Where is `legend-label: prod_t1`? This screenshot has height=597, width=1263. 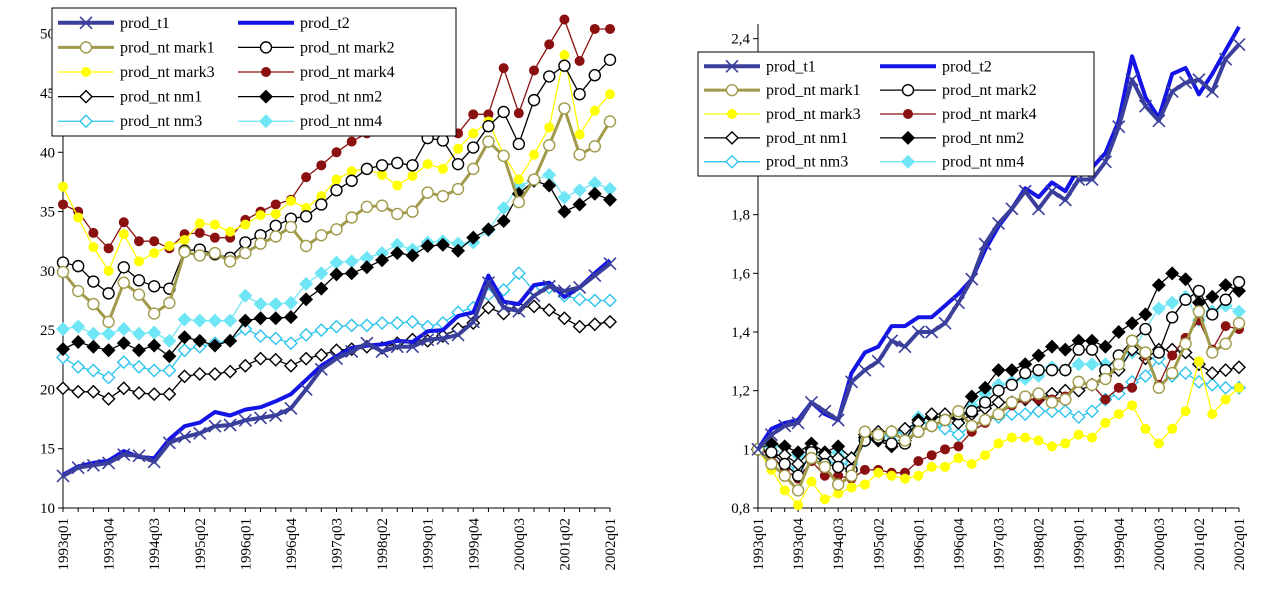 legend-label: prod_t1 is located at coordinates (791, 66).